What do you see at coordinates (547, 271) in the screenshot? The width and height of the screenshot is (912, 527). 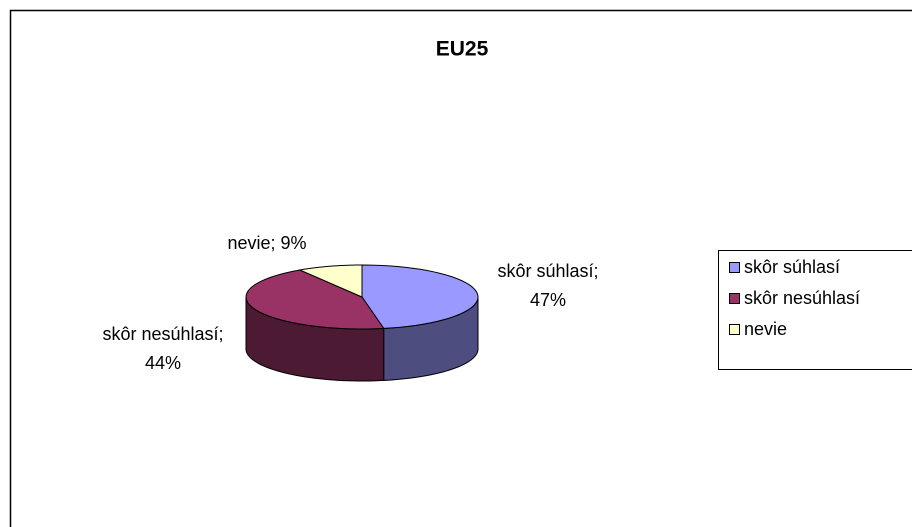 I see `data-label: skôr súhlasí;` at bounding box center [547, 271].